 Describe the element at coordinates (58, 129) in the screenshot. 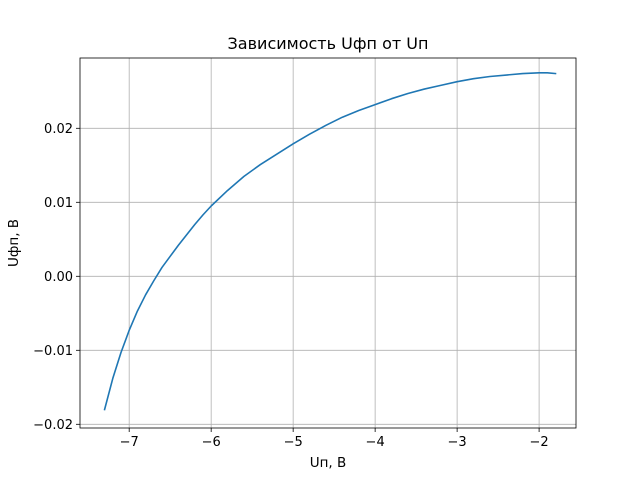

I see `y-tick-label: 0.02` at that location.